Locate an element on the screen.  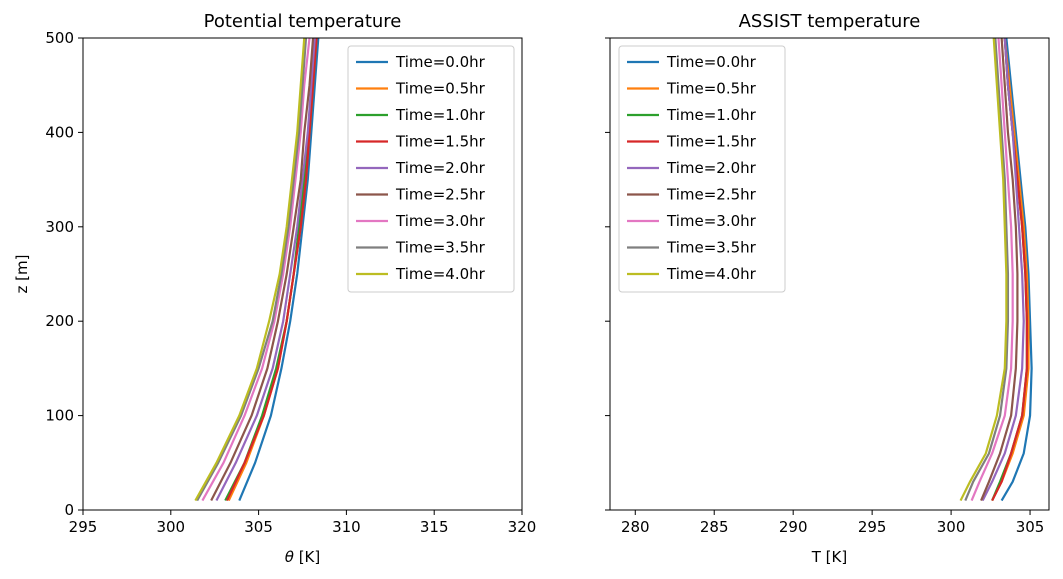
x-axis-label: θ [K] is located at coordinates (303, 557).